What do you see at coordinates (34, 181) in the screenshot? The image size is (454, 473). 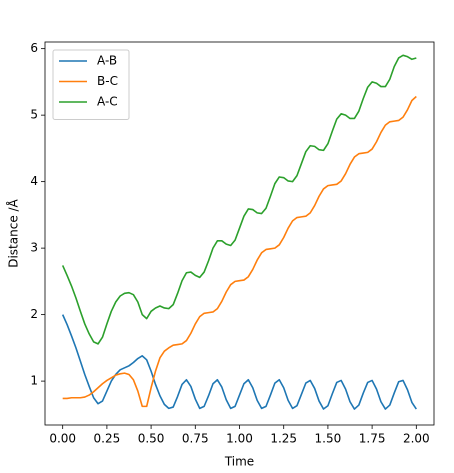 I see `y-tick-label: 4` at bounding box center [34, 181].